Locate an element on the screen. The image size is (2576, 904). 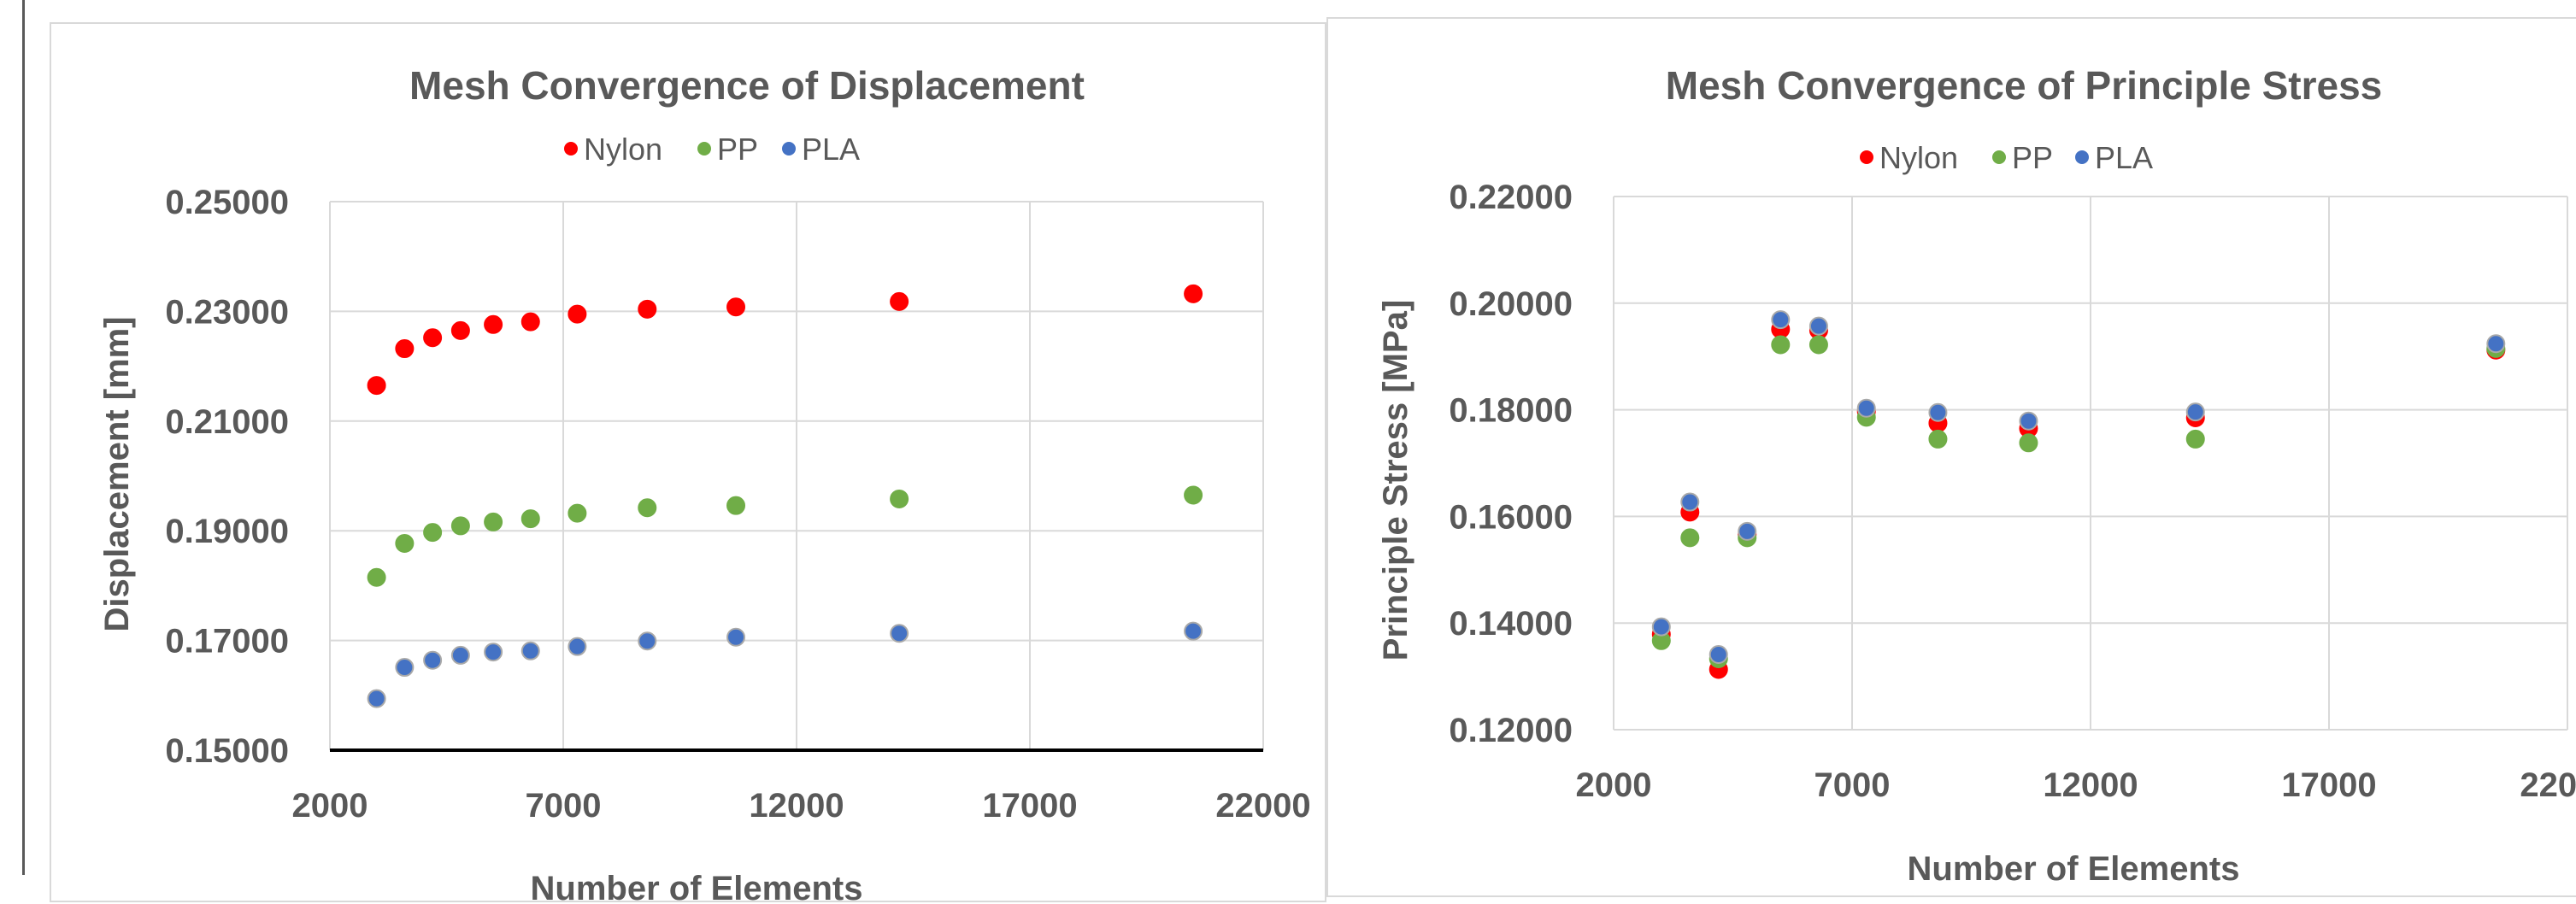
y-axis-title: Displacement [mm] is located at coordinates (117, 475).